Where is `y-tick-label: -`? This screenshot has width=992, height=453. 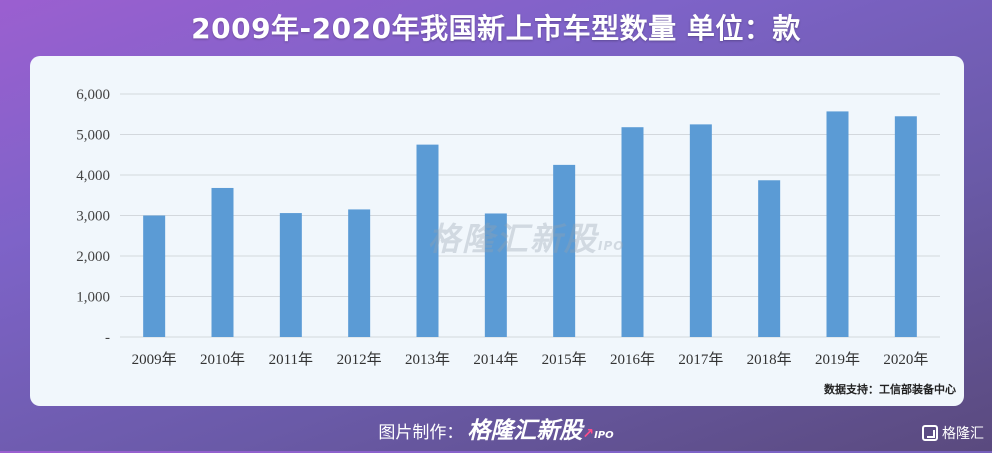 y-tick-label: - is located at coordinates (107, 338).